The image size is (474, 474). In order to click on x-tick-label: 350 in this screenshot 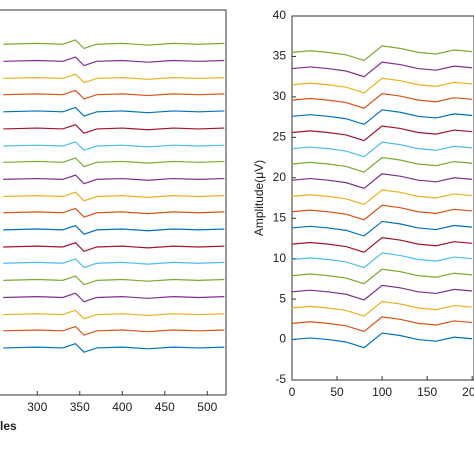, I will do `click(80, 407)`.